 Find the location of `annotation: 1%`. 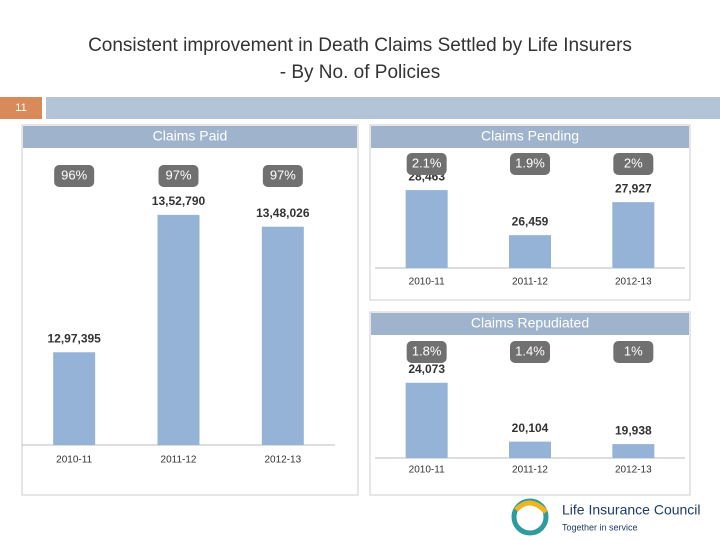

annotation: 1% is located at coordinates (633, 350).